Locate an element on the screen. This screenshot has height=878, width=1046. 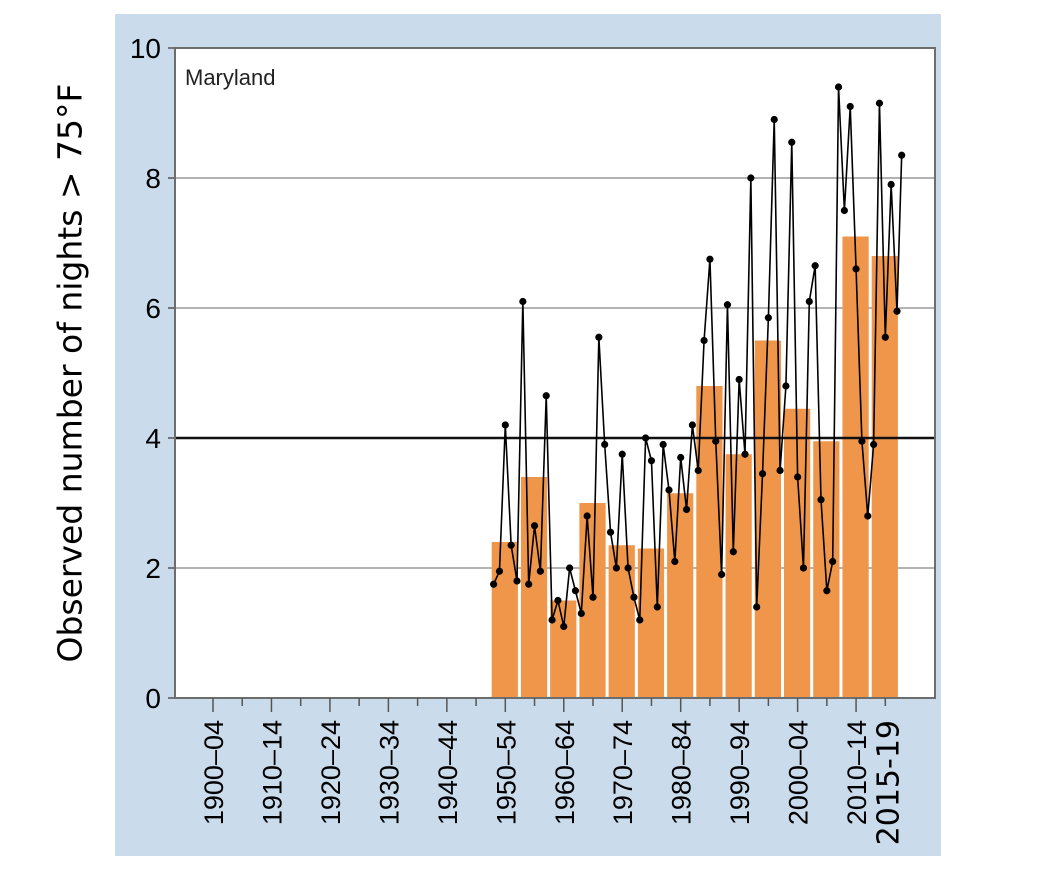
annual-point-2015 is located at coordinates (874, 444).